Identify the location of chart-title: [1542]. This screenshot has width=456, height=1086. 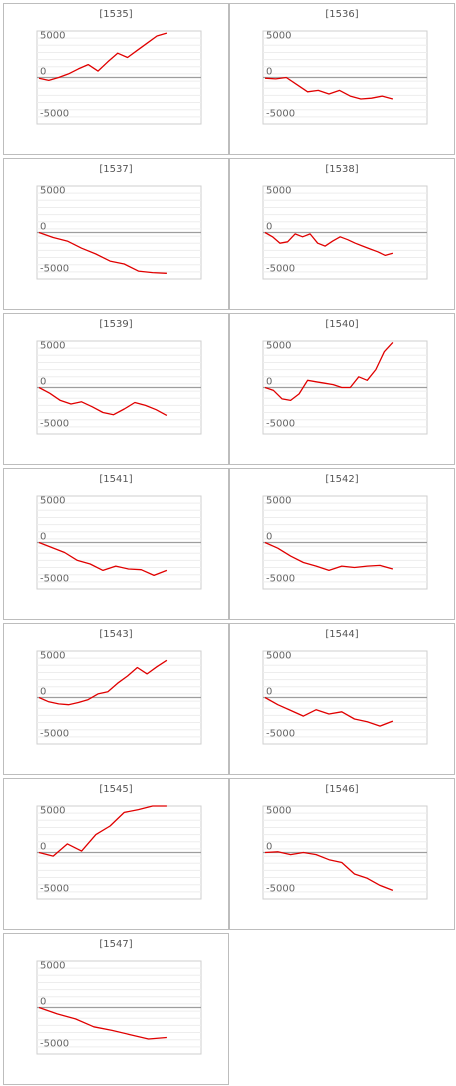
(342, 479).